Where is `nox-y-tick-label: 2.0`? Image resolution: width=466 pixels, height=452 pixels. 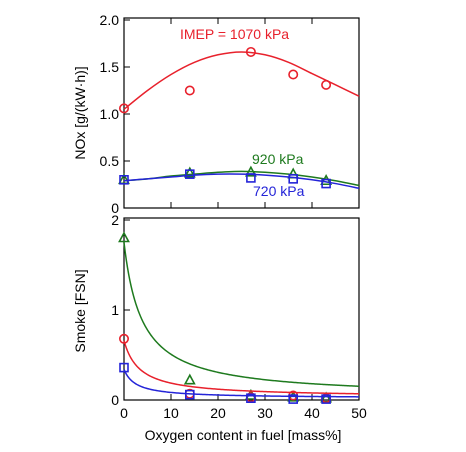
nox-y-tick-label: 2.0 is located at coordinates (110, 20).